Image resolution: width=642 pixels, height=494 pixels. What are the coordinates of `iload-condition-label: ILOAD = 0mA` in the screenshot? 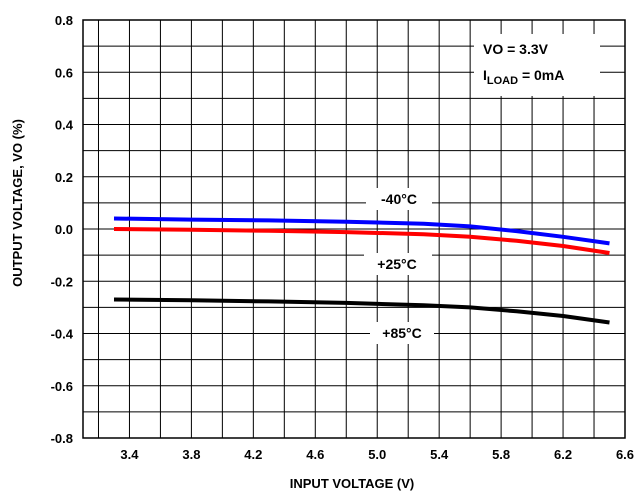 It's located at (523, 77).